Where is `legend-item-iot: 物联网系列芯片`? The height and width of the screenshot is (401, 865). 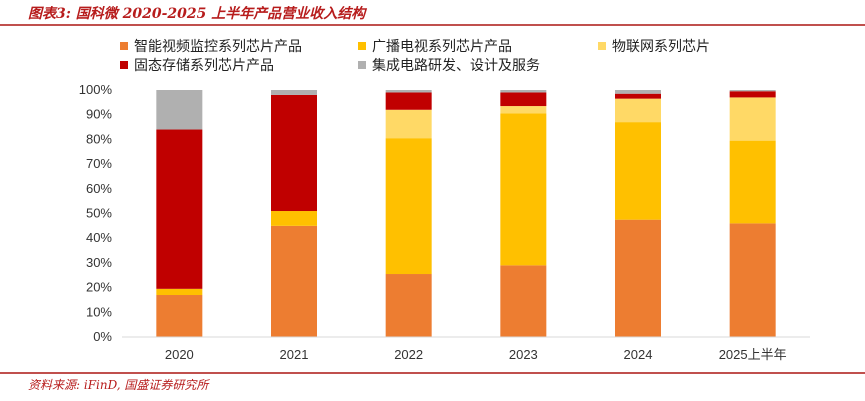
legend-item-iot: 物联网系列芯片 is located at coordinates (654, 46).